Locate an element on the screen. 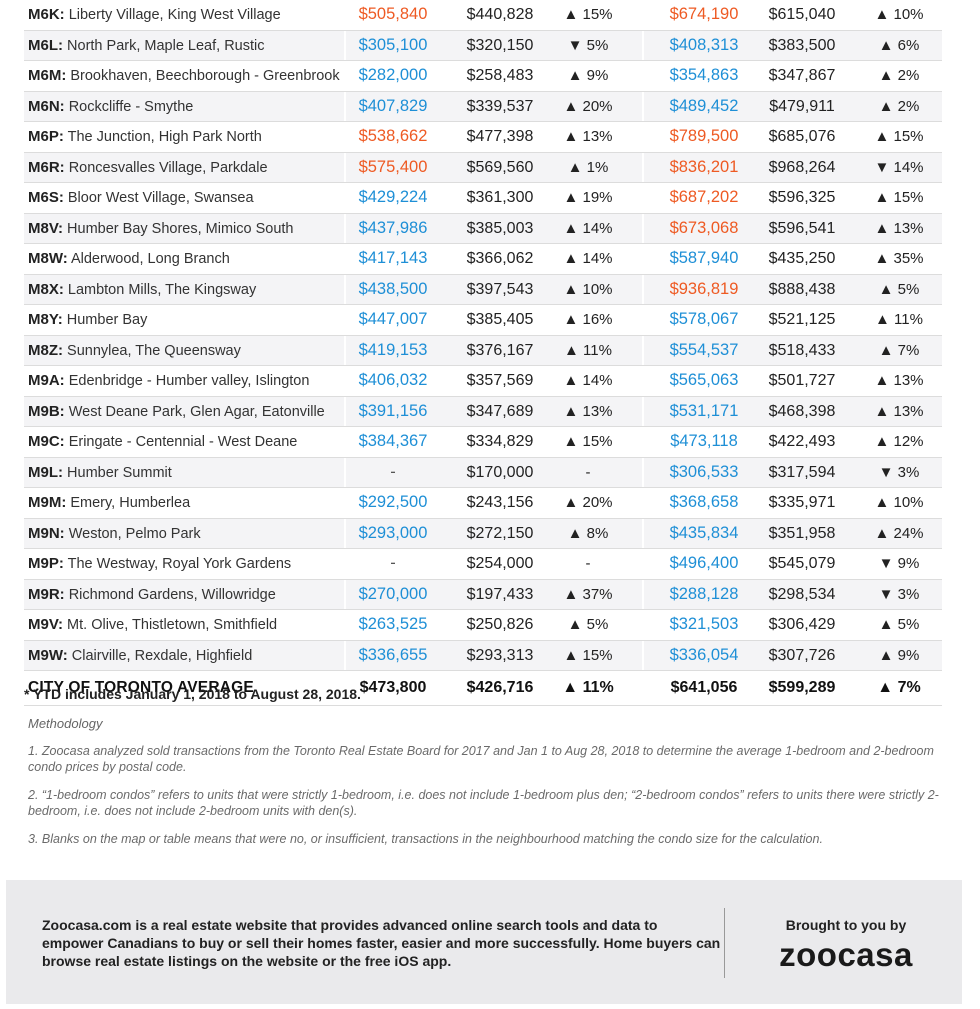 The height and width of the screenshot is (1009, 980). two-bed-2017-price: $596,325 is located at coordinates (802, 197).